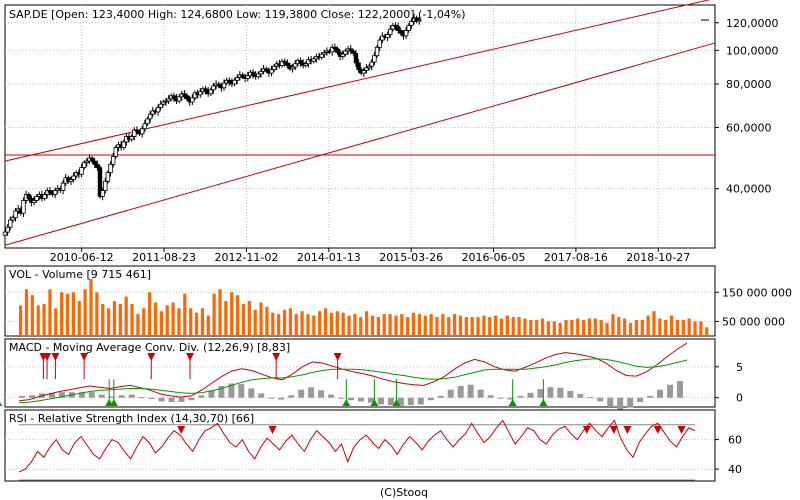  I want to click on price-y-tick-label: 80,0000, so click(749, 84).